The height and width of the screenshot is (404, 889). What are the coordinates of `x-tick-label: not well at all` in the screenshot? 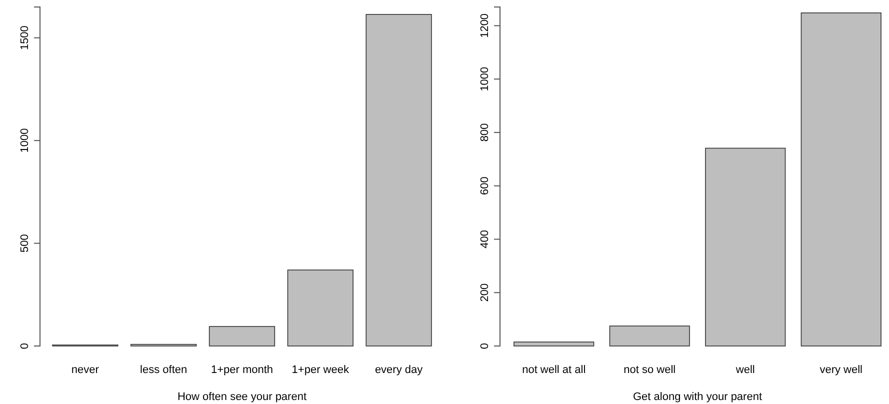 It's located at (554, 370).